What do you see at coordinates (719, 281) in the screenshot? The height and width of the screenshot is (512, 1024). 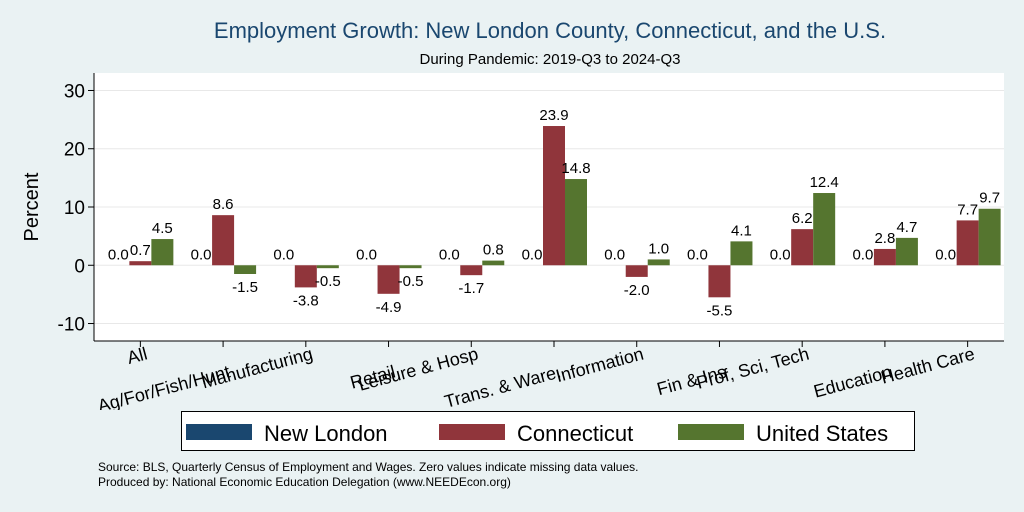 I see `bar-connecticut-fin-ins` at bounding box center [719, 281].